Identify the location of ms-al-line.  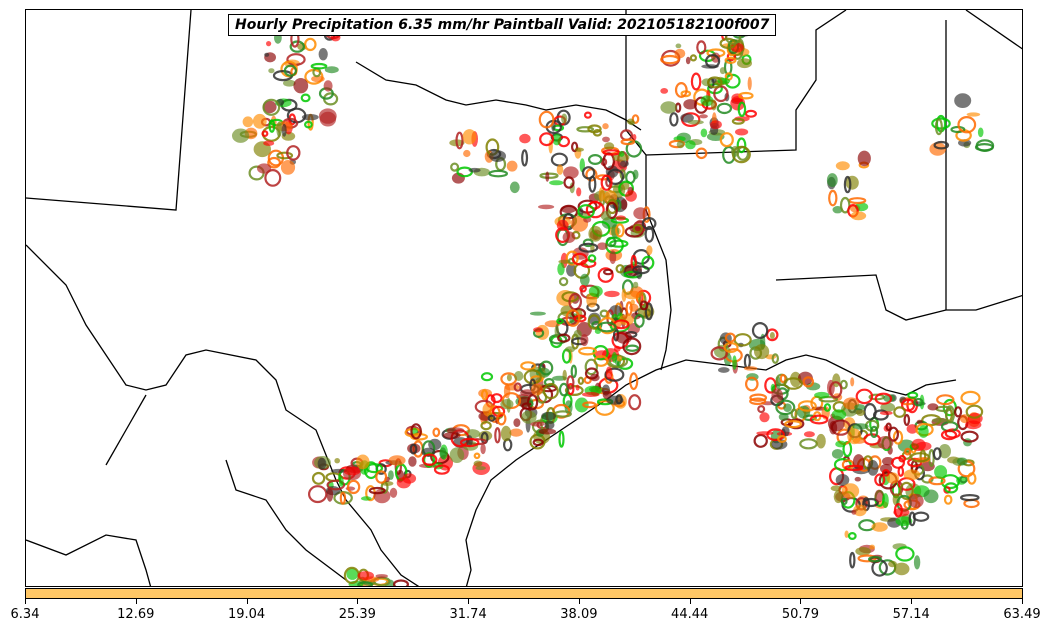
(898, 297).